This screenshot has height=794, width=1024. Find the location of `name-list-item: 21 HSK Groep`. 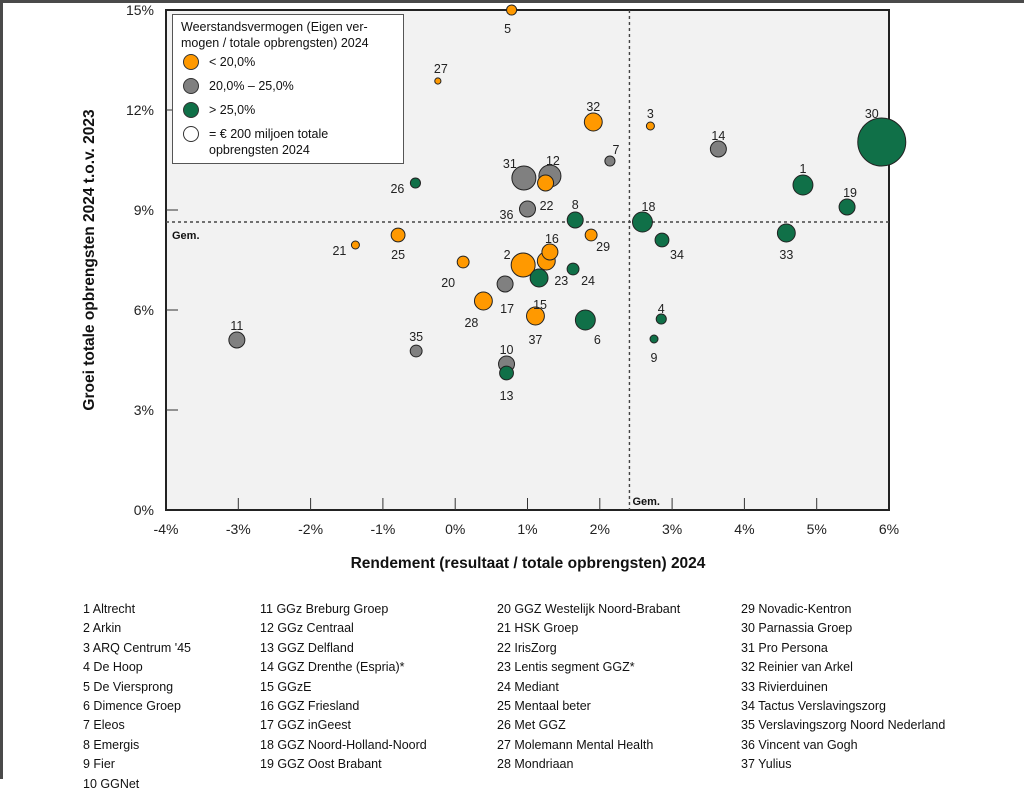

name-list-item: 21 HSK Groep is located at coordinates (538, 628).